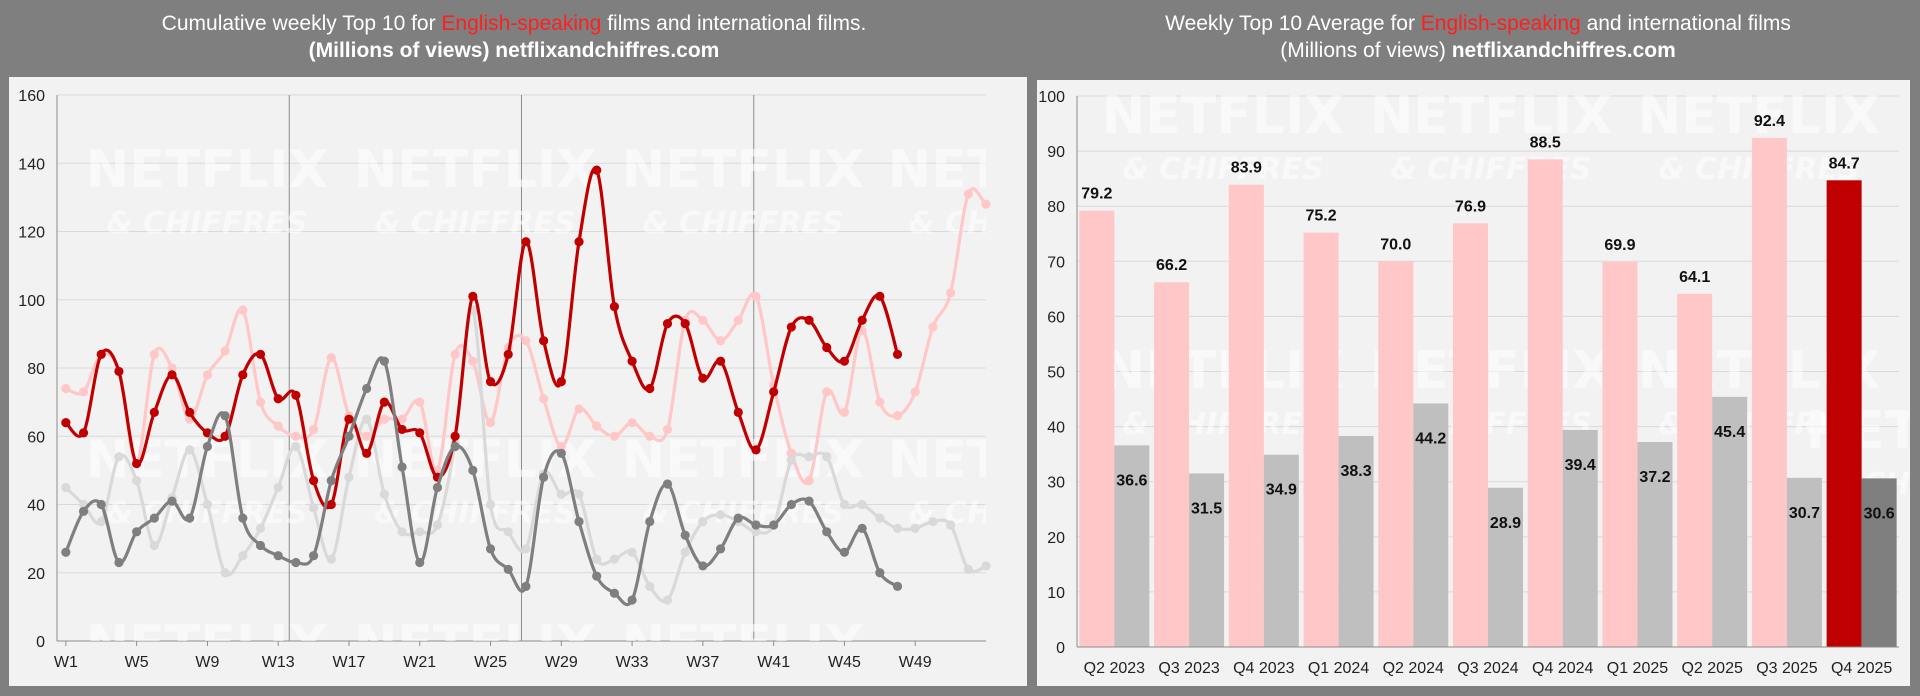 Image resolution: width=1920 pixels, height=696 pixels. I want to click on bar-label-international: 28.9, so click(1505, 523).